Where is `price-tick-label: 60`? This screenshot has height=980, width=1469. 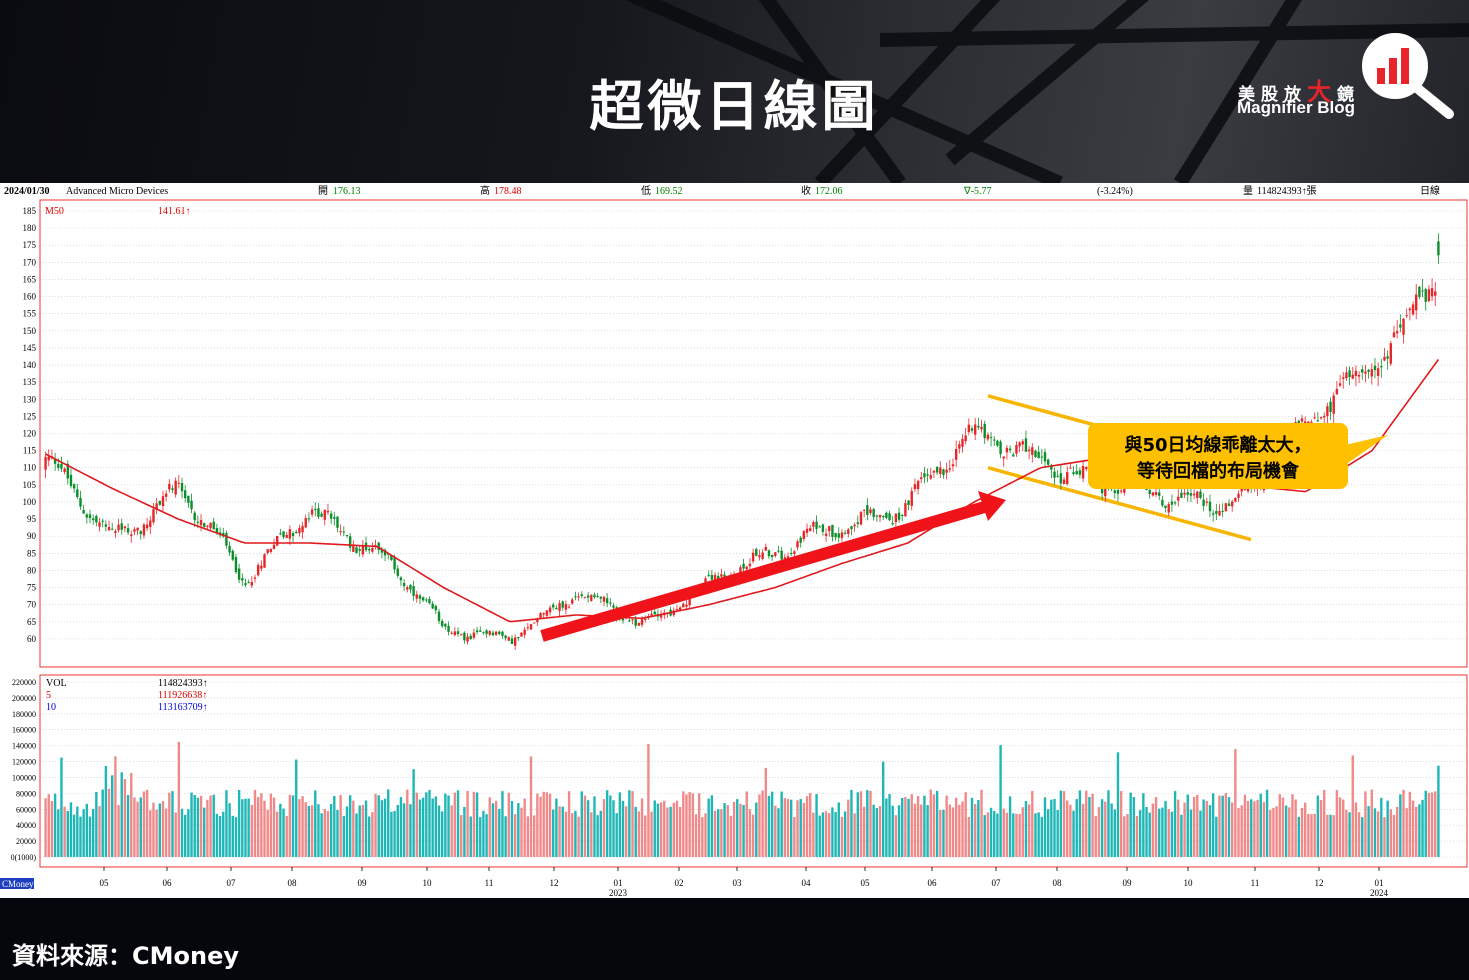
price-tick-label: 60 is located at coordinates (32, 639).